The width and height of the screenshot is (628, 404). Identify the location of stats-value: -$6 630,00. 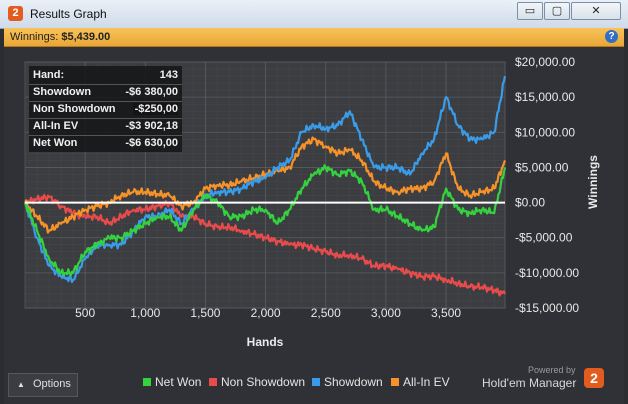
(151, 143).